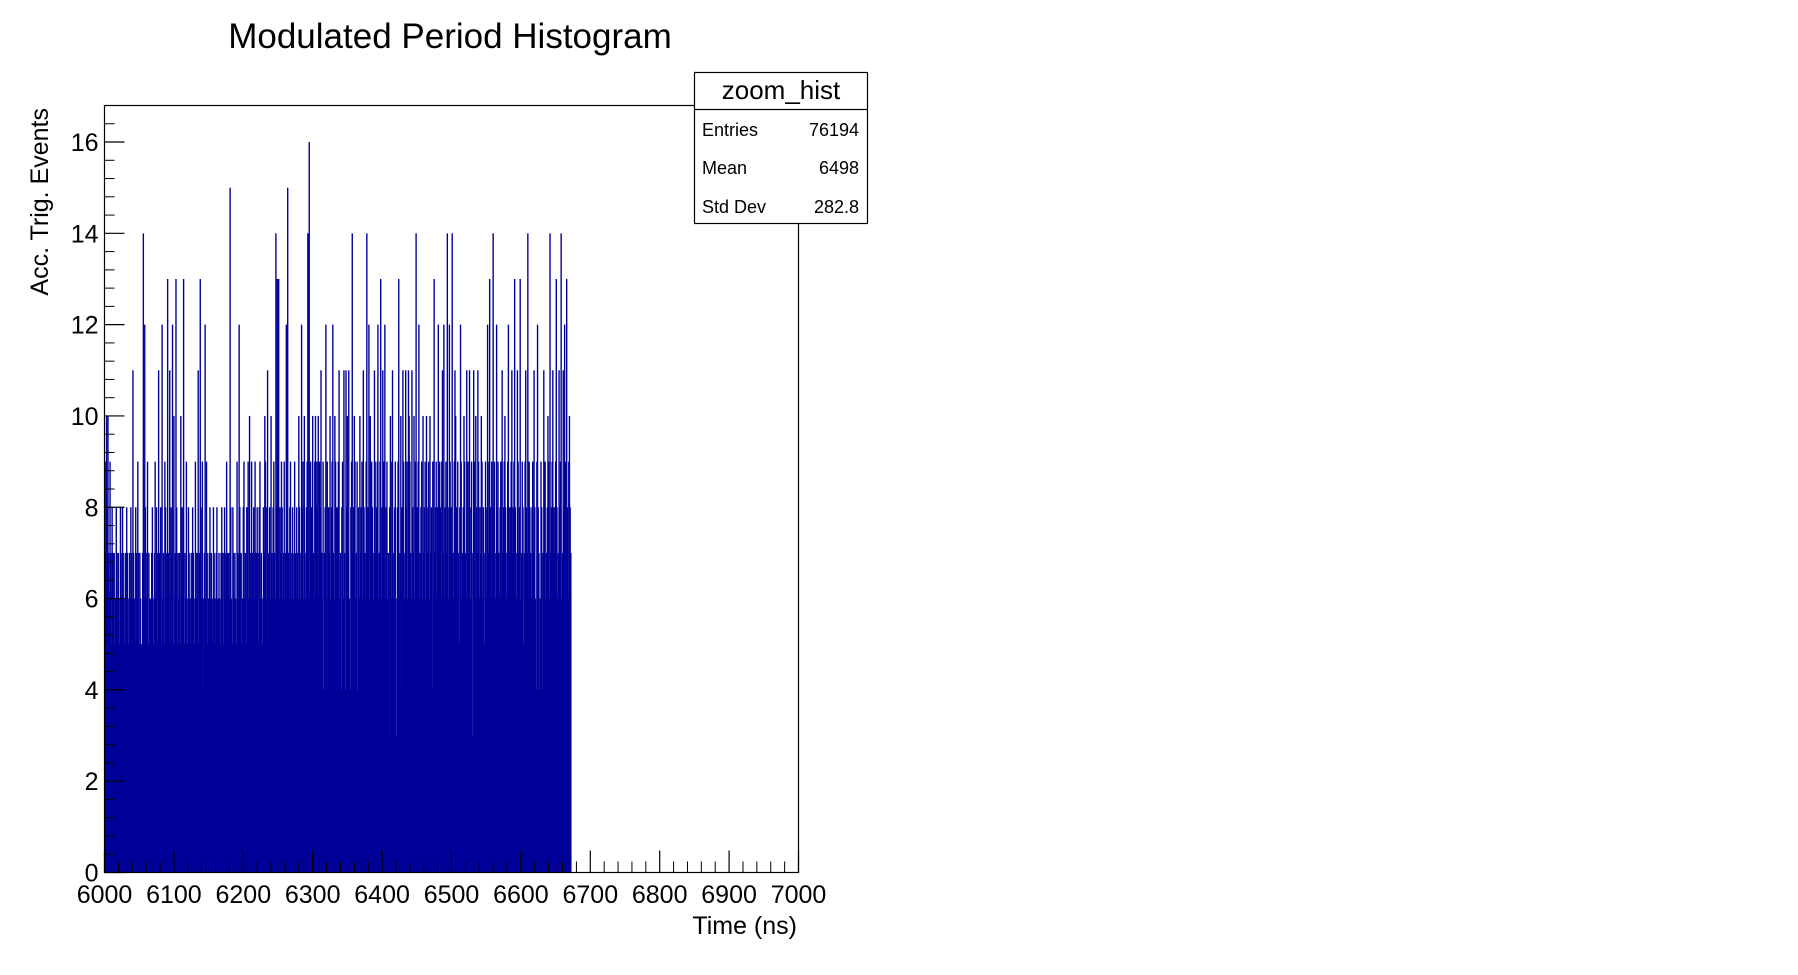 The width and height of the screenshot is (1798, 975). What do you see at coordinates (834, 130) in the screenshot?
I see `stats-entries-value: 76194` at bounding box center [834, 130].